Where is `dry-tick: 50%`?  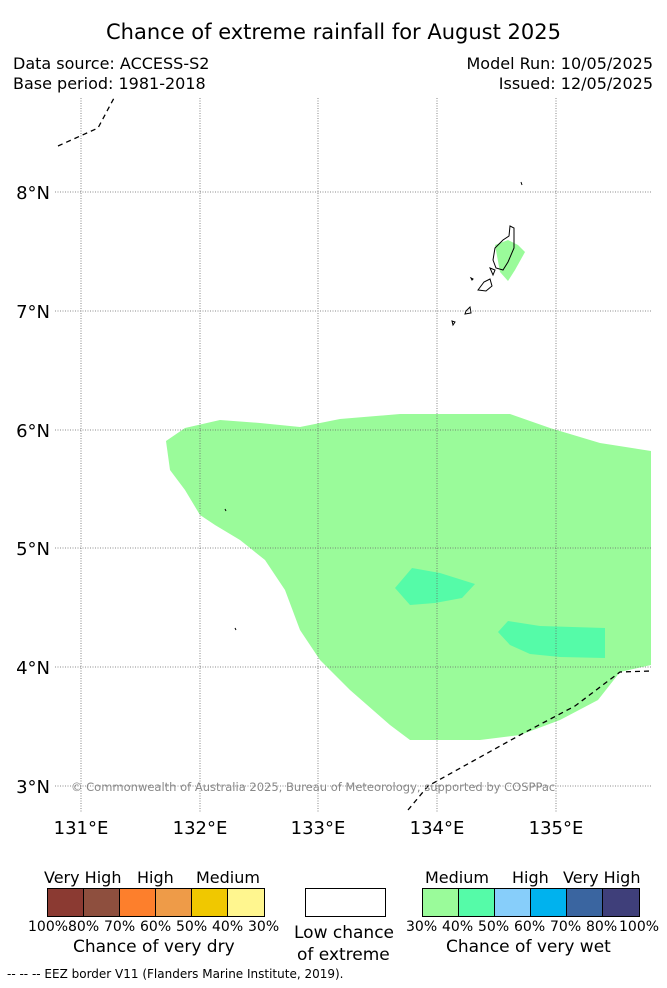 dry-tick: 50% is located at coordinates (192, 927).